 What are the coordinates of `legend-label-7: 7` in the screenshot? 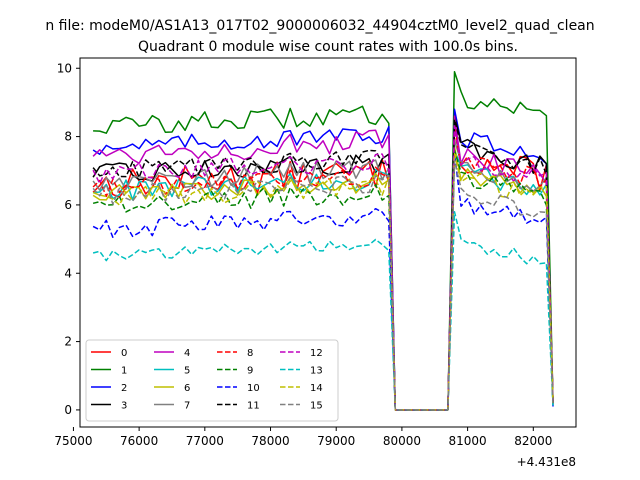 It's located at (187, 406).